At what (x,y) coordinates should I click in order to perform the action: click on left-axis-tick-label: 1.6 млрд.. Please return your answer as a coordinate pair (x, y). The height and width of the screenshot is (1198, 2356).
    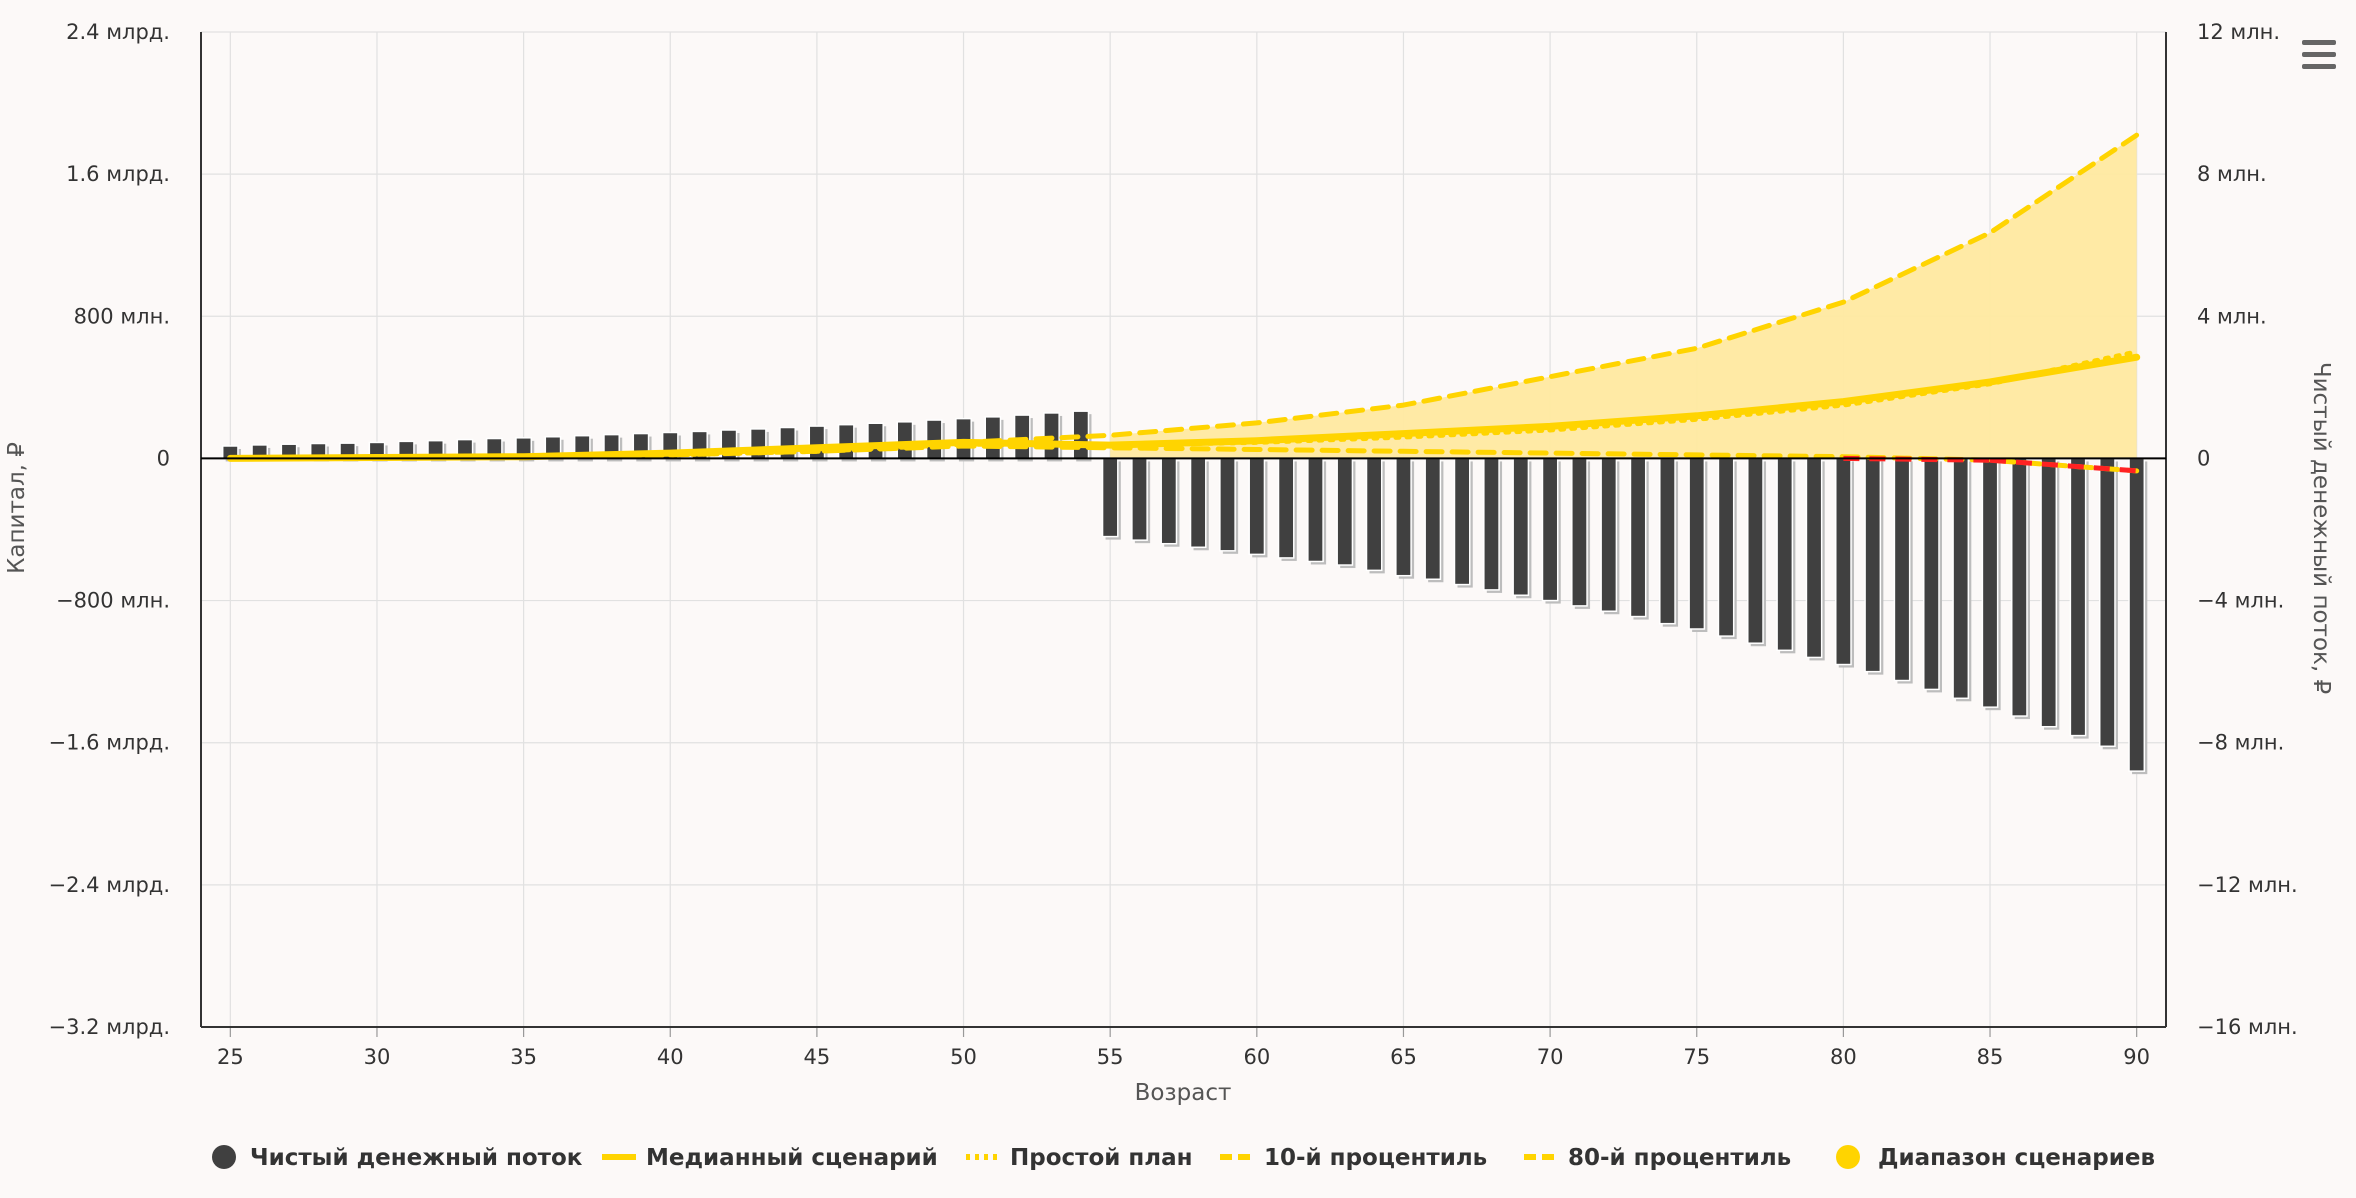
    Looking at the image, I should click on (118, 174).